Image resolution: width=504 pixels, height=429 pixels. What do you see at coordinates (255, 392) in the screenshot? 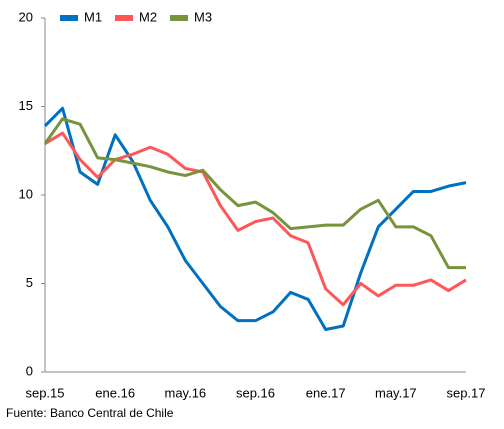
I see `x-tick-label: sep.16` at bounding box center [255, 392].